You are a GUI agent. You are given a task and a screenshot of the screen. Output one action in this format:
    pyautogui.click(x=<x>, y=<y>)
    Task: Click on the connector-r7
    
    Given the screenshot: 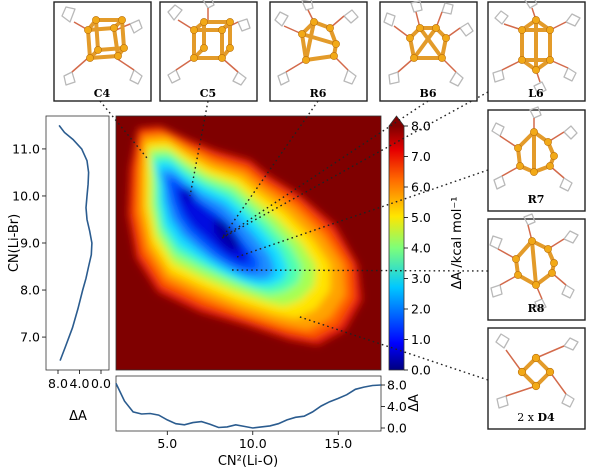 What is the action you would take?
    pyautogui.click(x=361, y=214)
    